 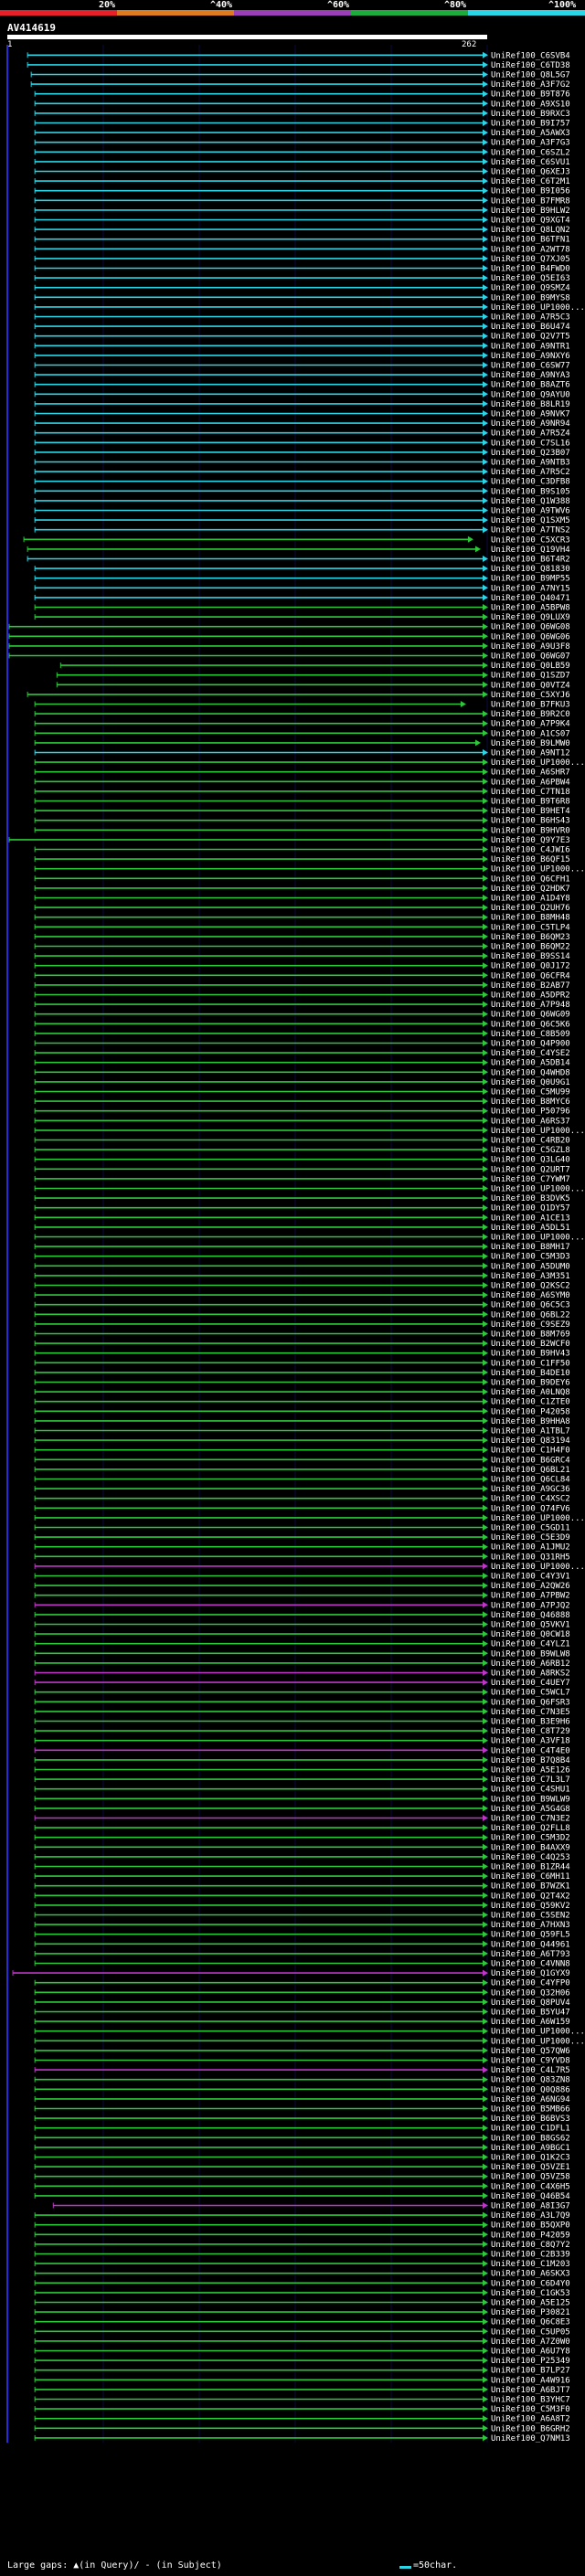 What do you see at coordinates (531, 1141) in the screenshot?
I see `hit-label: UniRef100_C4RB20` at bounding box center [531, 1141].